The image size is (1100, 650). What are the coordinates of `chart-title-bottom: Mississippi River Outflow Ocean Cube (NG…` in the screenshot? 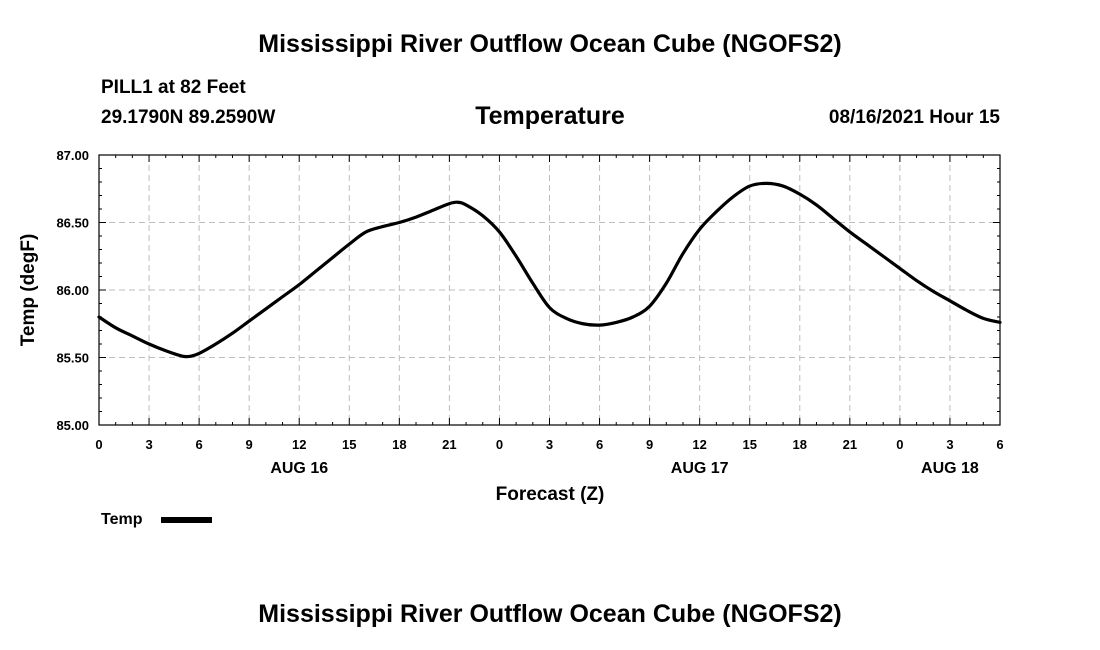 It's located at (550, 614).